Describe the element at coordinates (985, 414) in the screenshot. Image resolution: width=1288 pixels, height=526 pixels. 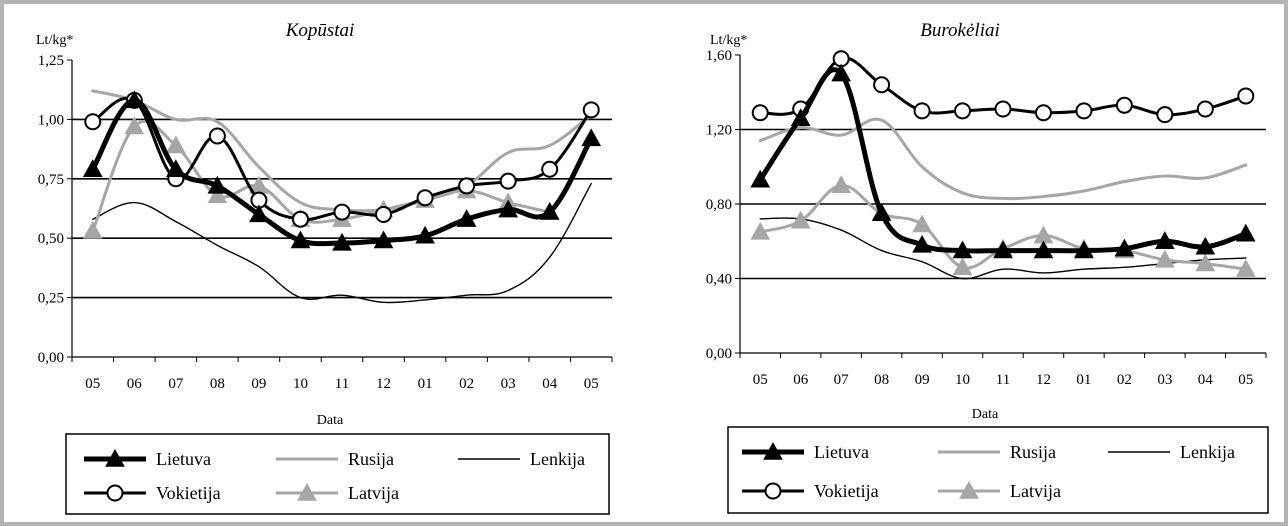
I see `x-axis-label: Data` at that location.